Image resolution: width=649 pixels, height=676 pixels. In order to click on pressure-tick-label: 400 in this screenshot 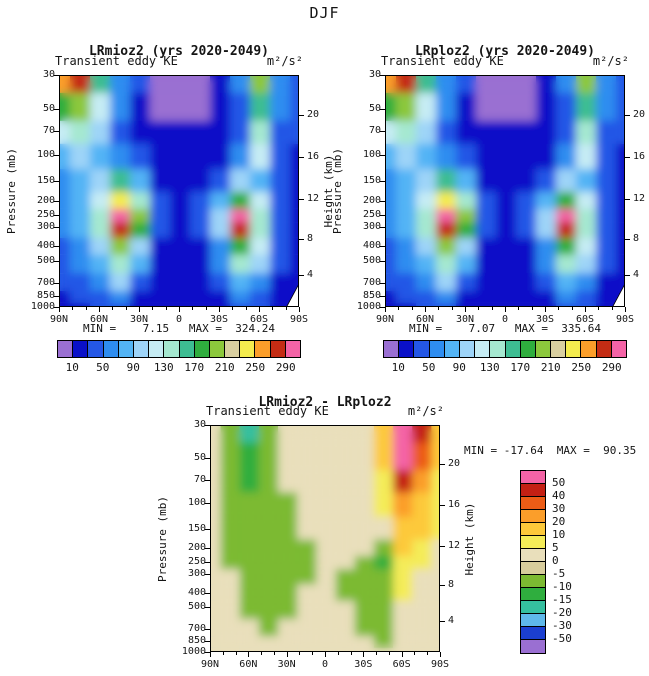, I will do `click(371, 246)`.